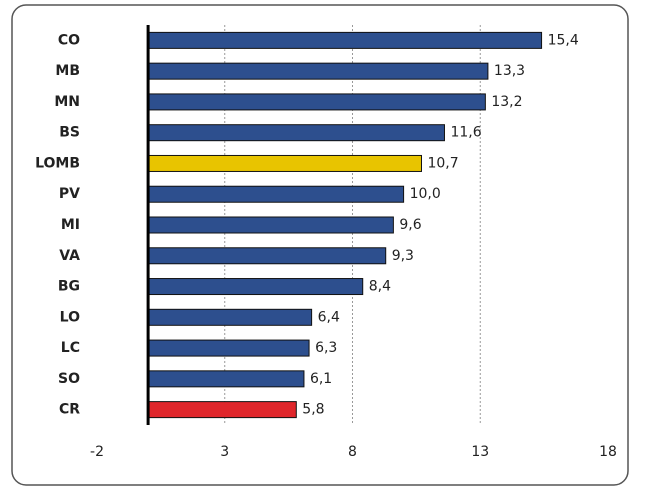  What do you see at coordinates (321, 379) in the screenshot?
I see `value-label: 6,1` at bounding box center [321, 379].